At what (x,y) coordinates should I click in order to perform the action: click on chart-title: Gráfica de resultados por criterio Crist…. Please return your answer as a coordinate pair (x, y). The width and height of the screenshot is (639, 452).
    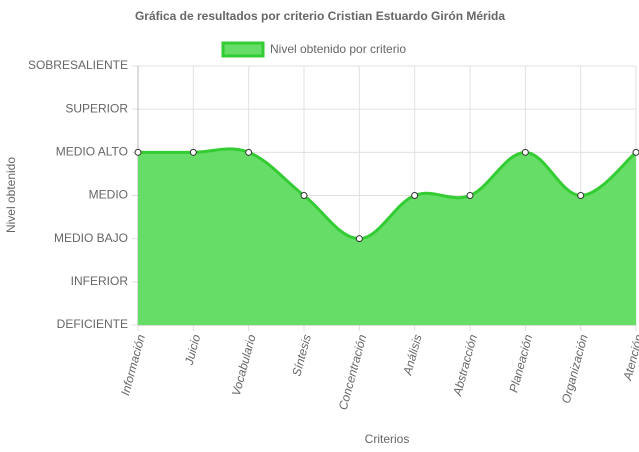
    Looking at the image, I should click on (320, 16).